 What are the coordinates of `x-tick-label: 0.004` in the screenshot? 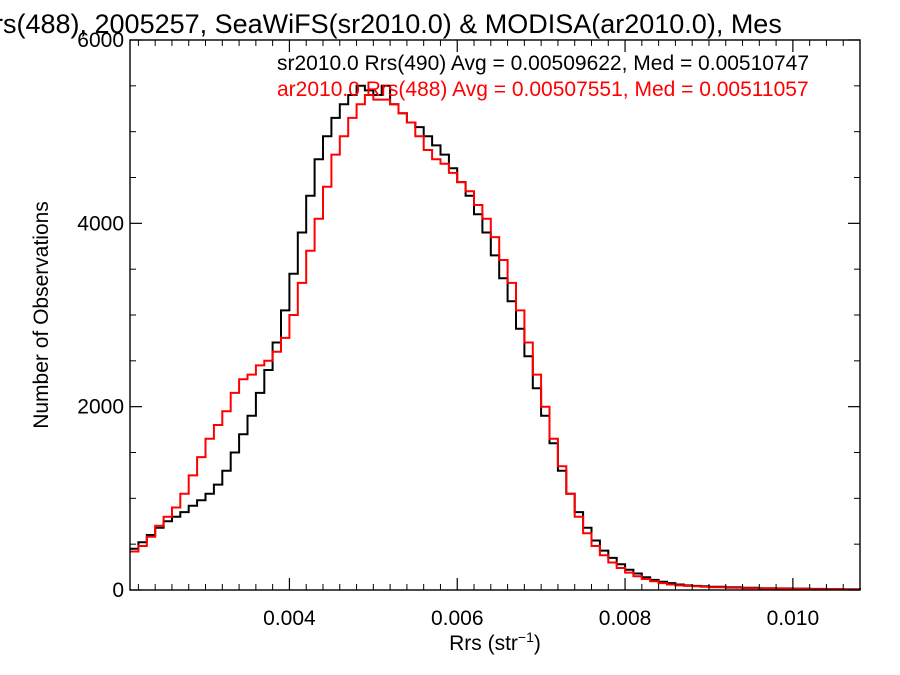 It's located at (289, 618).